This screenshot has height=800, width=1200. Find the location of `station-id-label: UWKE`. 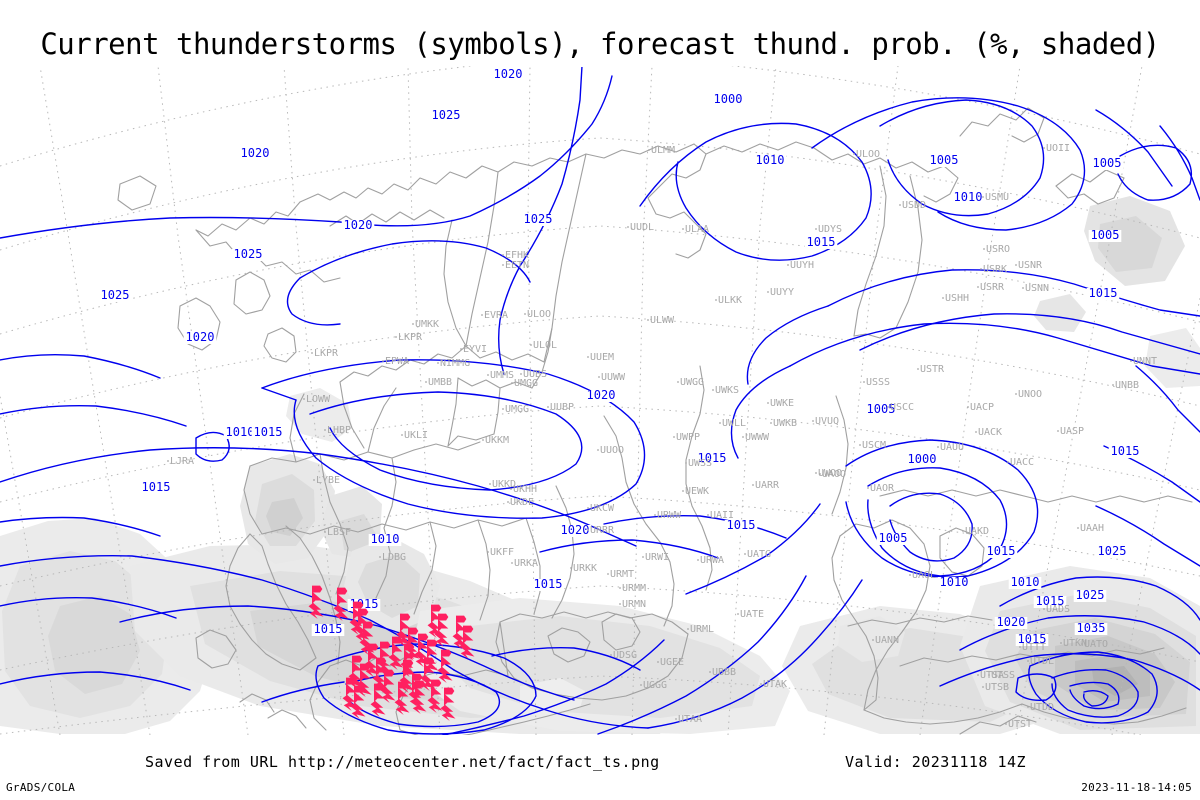

station-id-label: UWKE is located at coordinates (782, 403).